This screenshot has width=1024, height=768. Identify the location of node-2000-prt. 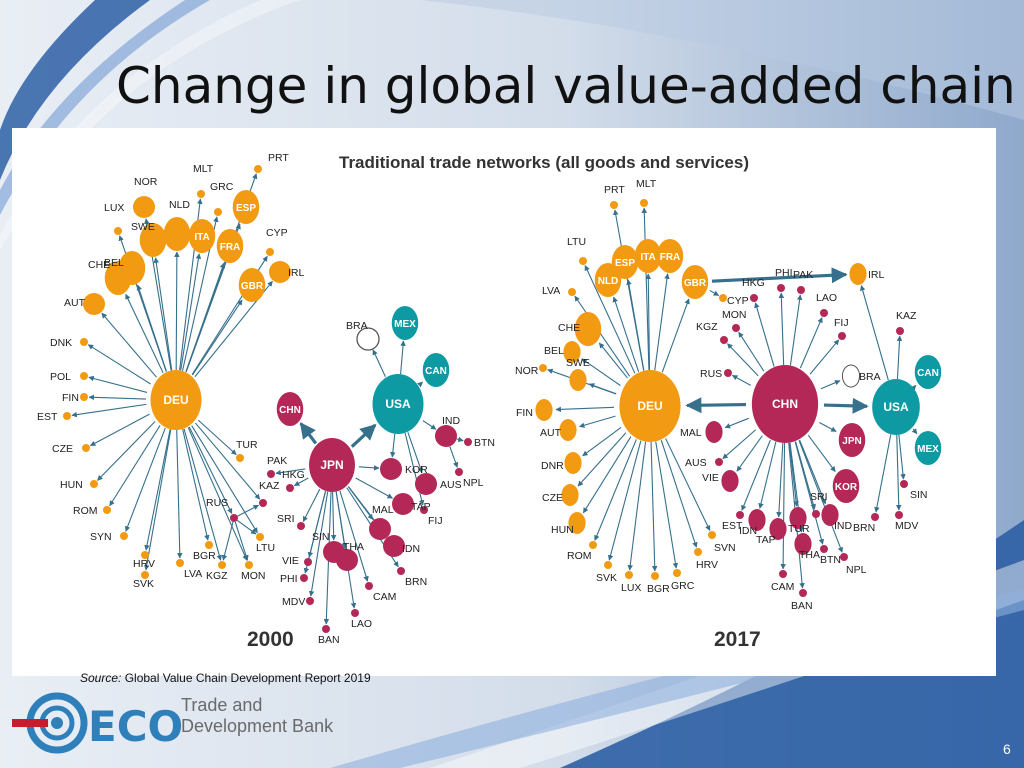
(258, 169).